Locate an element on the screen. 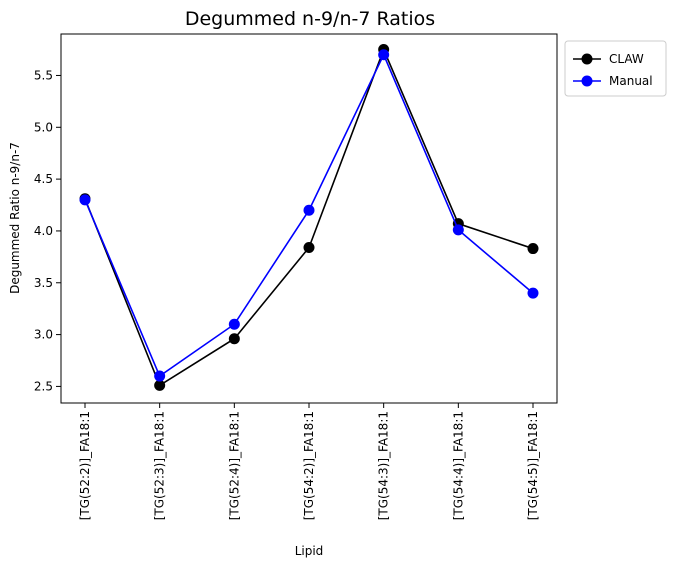 This screenshot has width=674, height=569. y-tick-label: 4.5 is located at coordinates (43, 179).